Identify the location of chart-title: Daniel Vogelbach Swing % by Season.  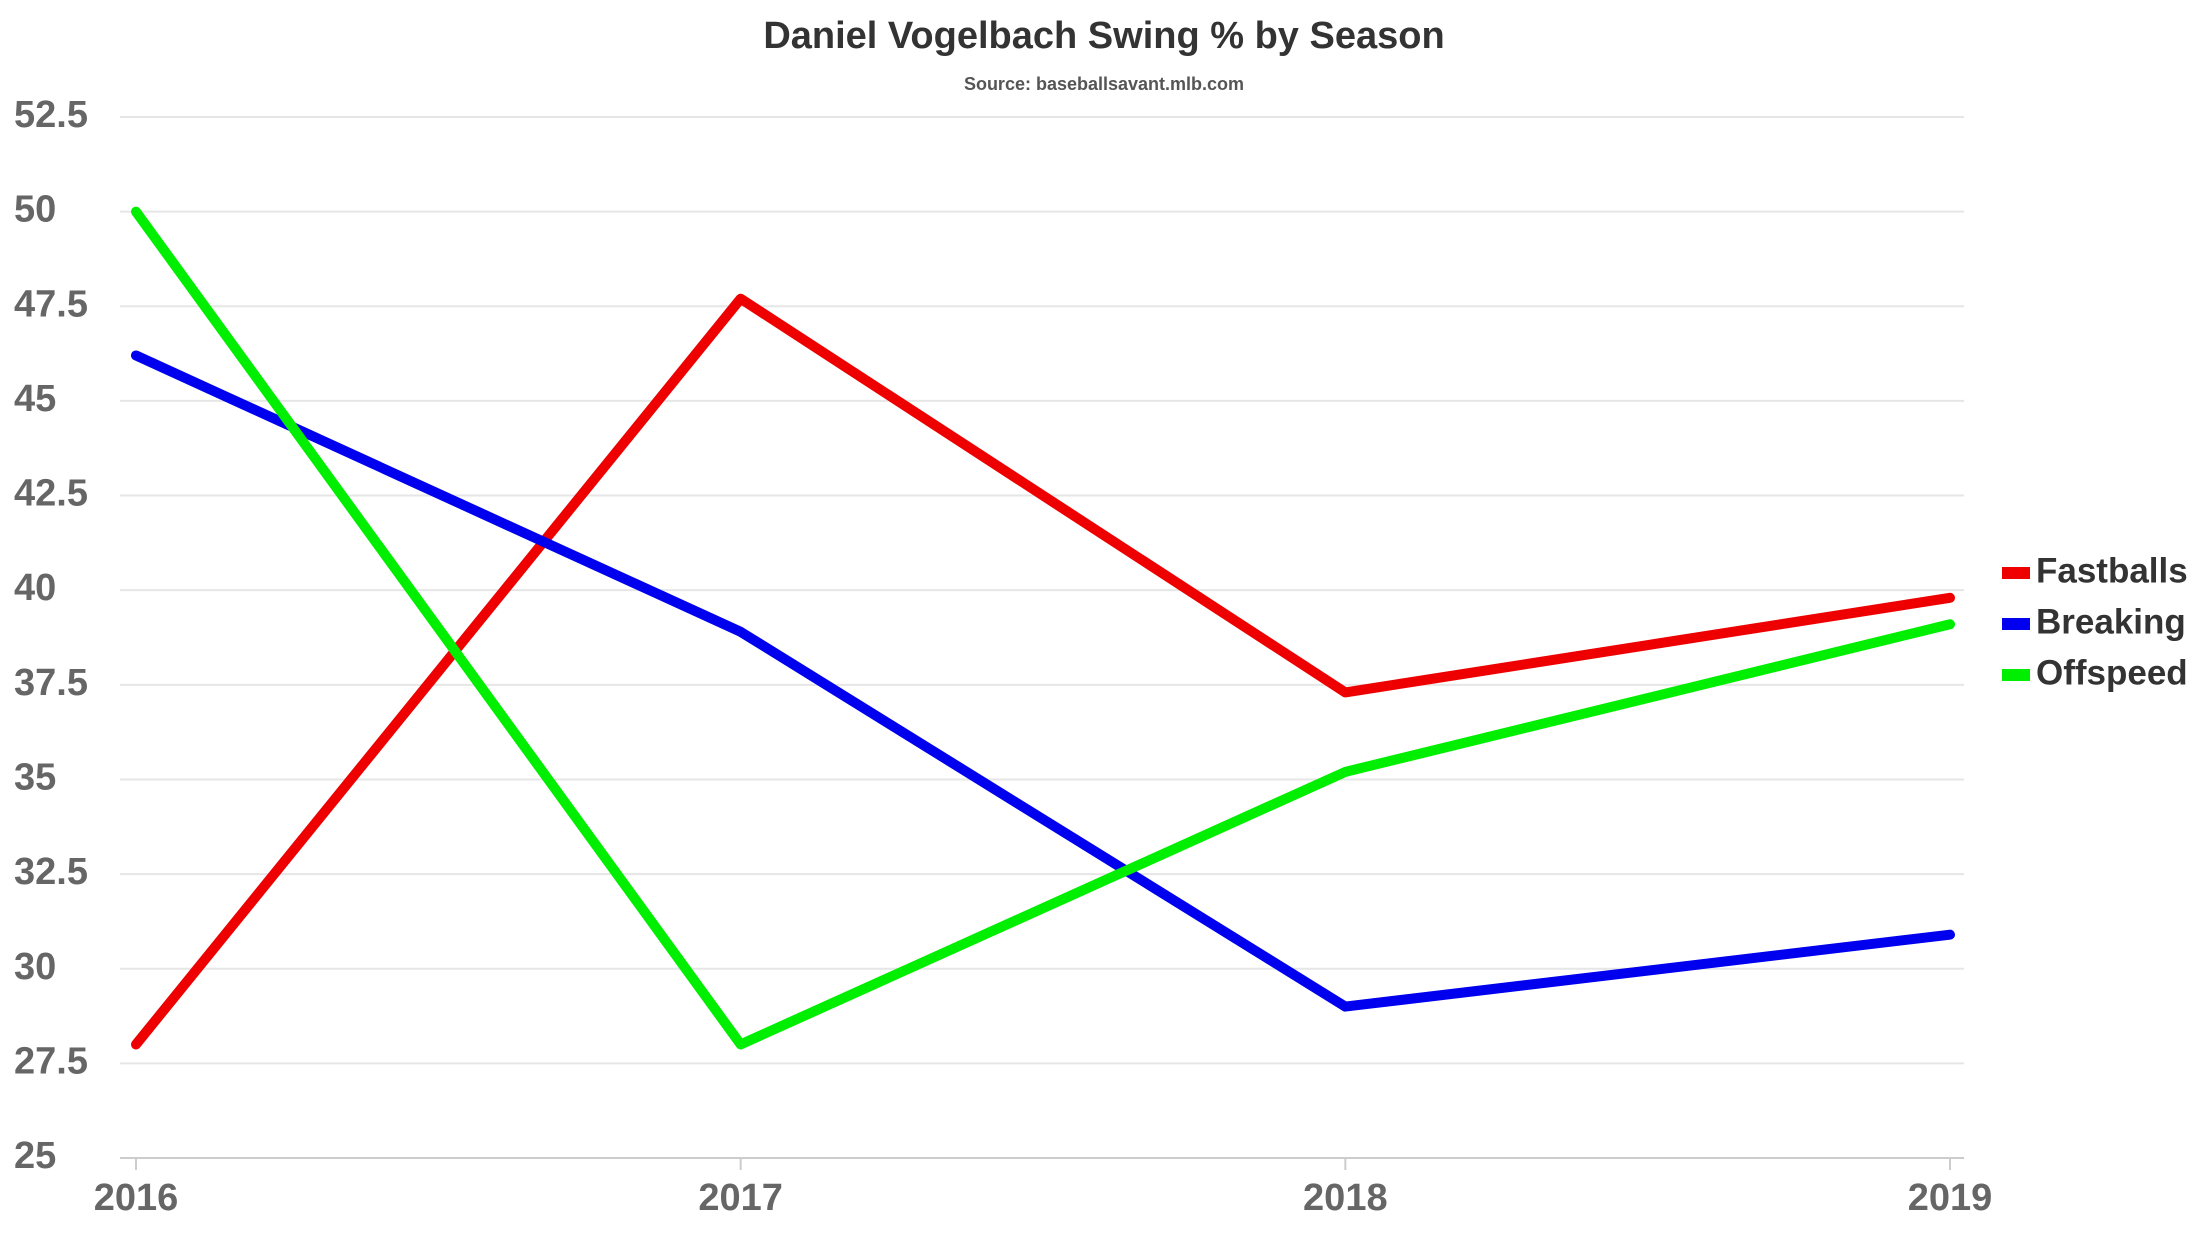
(1103, 36).